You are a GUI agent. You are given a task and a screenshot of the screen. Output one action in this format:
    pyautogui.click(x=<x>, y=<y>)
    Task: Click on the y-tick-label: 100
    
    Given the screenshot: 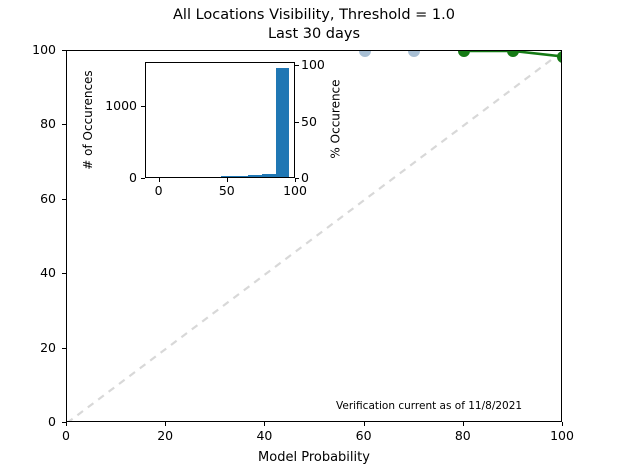 What is the action you would take?
    pyautogui.click(x=44, y=49)
    